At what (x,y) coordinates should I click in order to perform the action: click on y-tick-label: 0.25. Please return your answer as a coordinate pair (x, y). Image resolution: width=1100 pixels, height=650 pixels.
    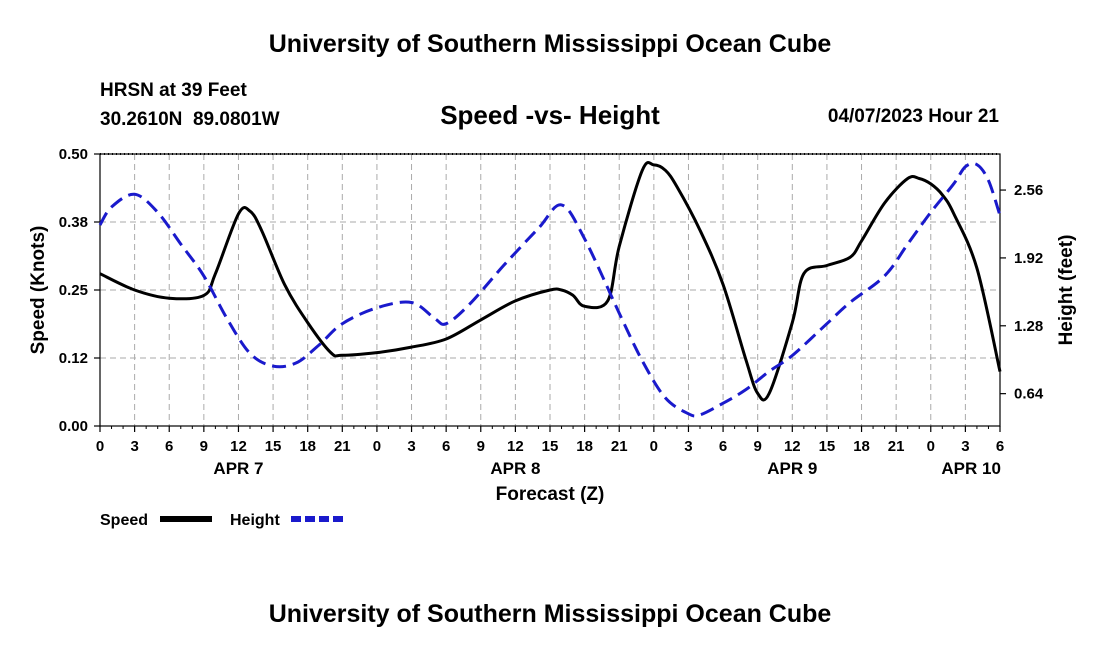
    Looking at the image, I should click on (73, 290).